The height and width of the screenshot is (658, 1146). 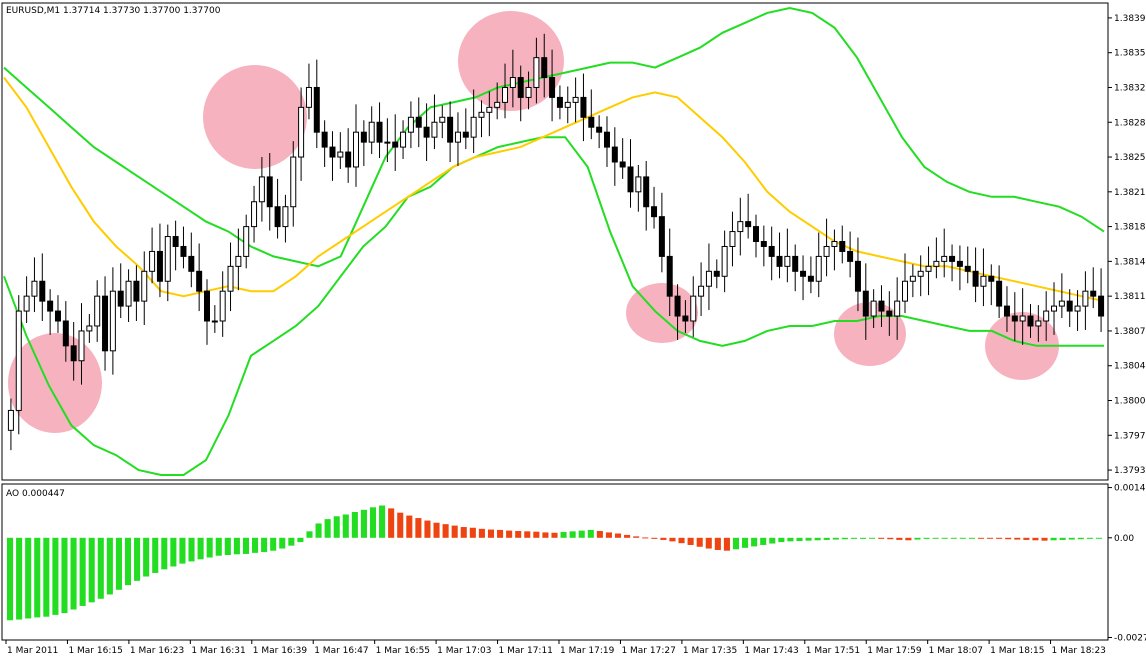 What do you see at coordinates (403, 651) in the screenshot?
I see `time-tick-label: 1 Mar 16:55` at bounding box center [403, 651].